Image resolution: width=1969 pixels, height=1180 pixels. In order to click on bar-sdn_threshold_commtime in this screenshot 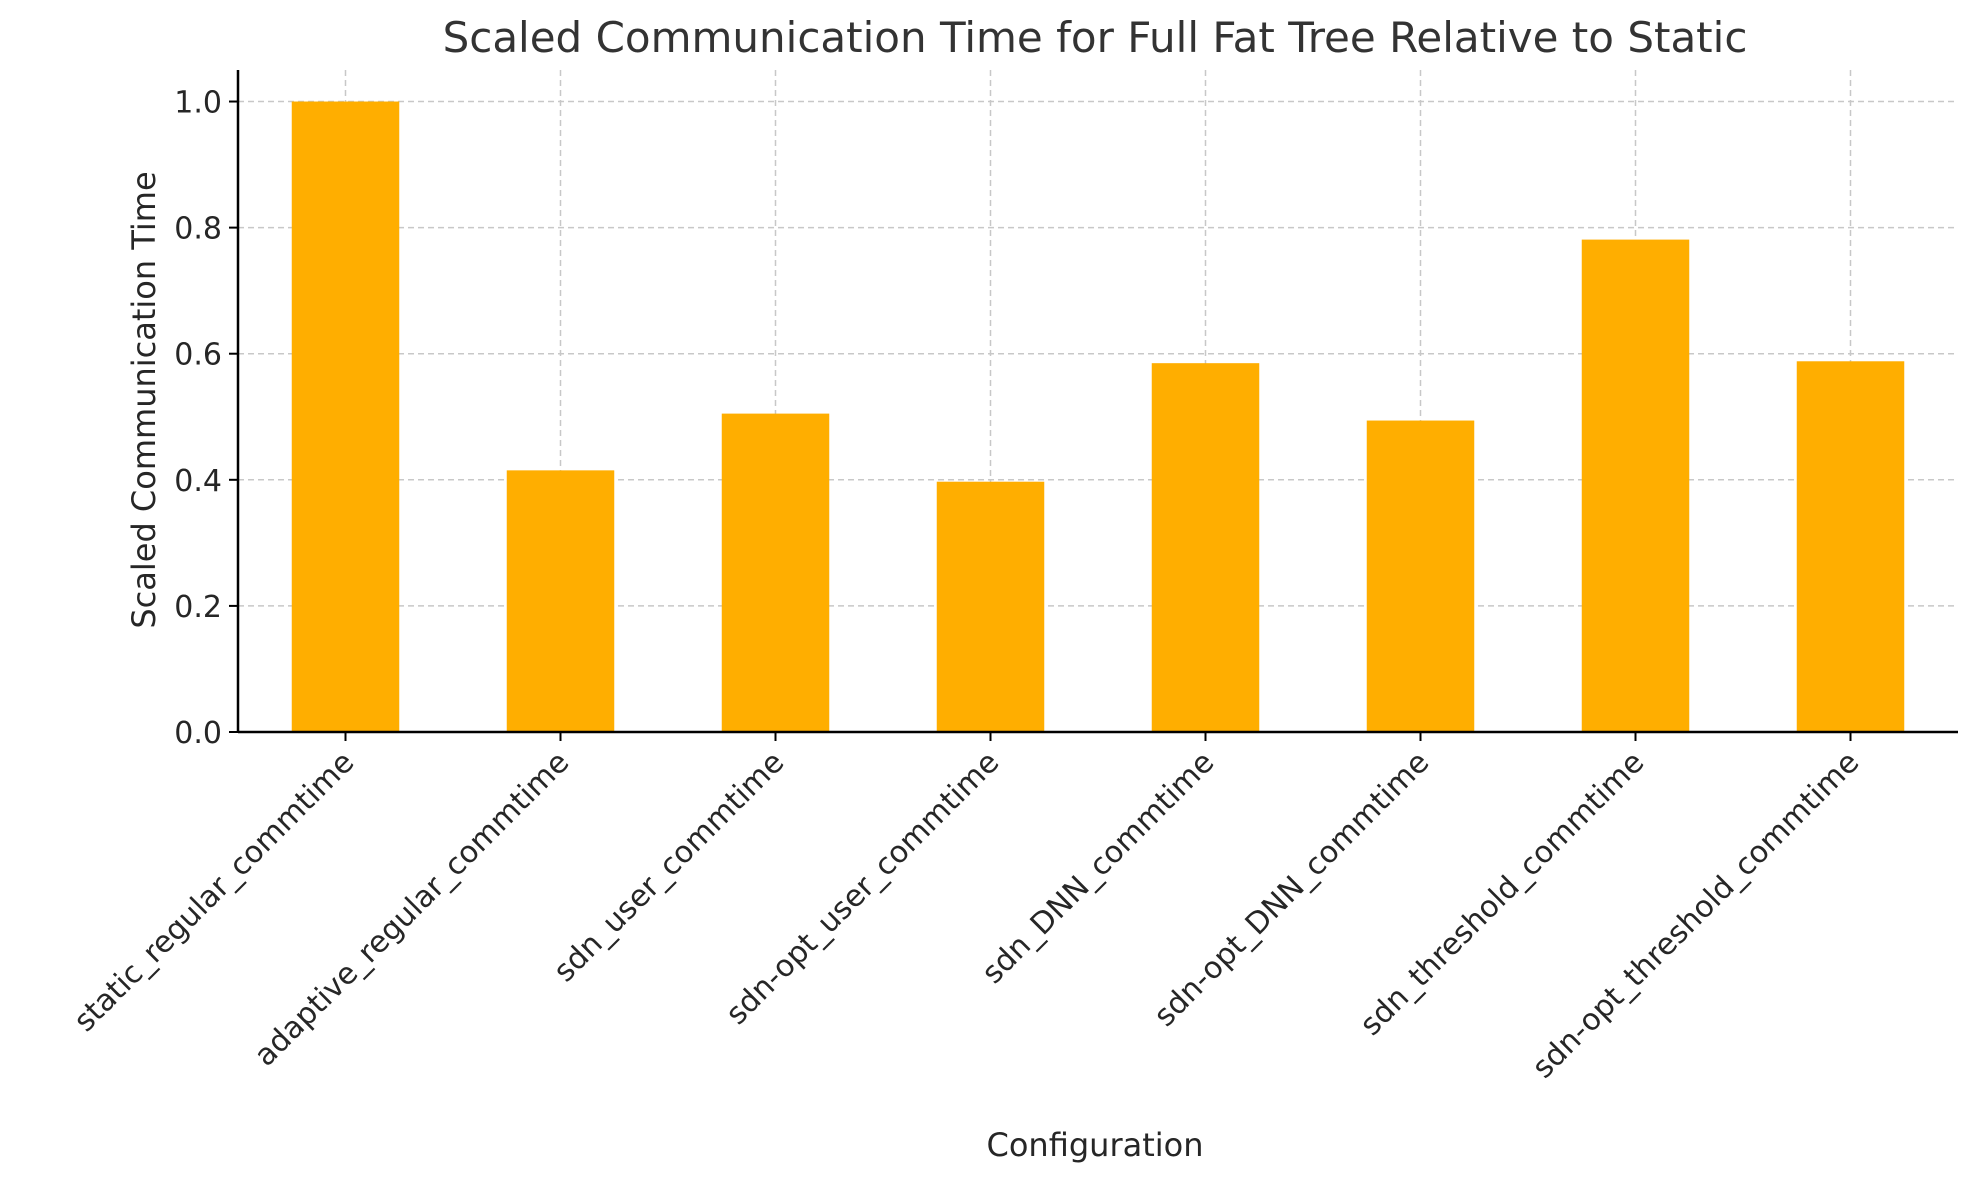, I will do `click(1635, 486)`.